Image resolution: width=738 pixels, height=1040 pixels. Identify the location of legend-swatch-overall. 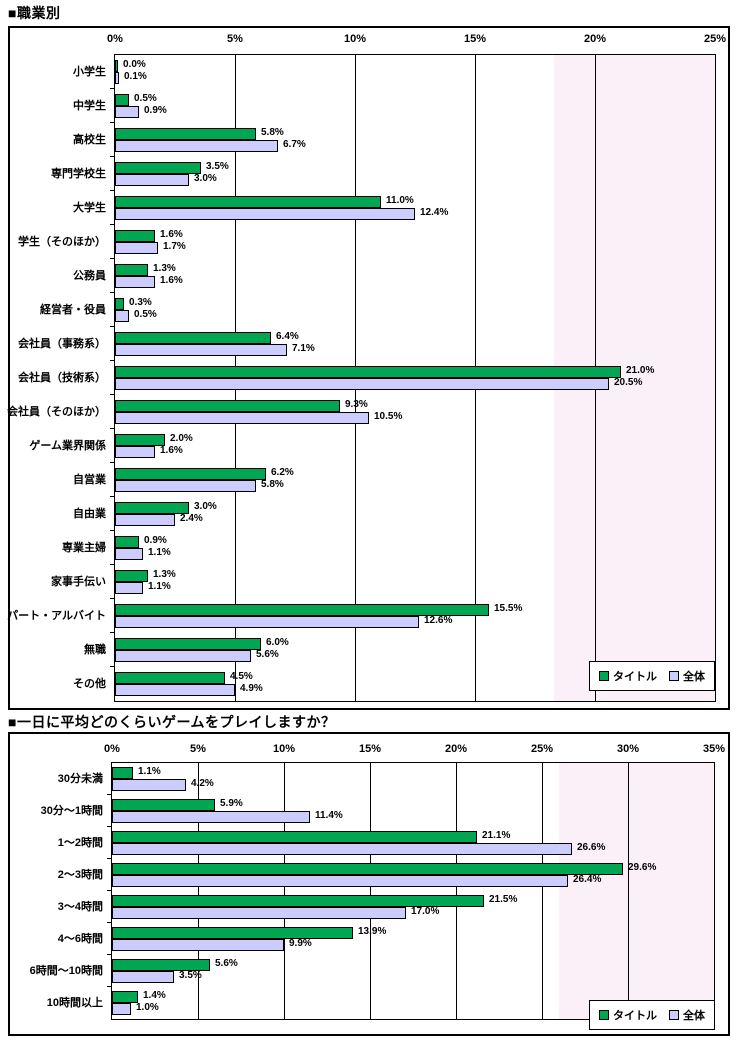
(674, 1015).